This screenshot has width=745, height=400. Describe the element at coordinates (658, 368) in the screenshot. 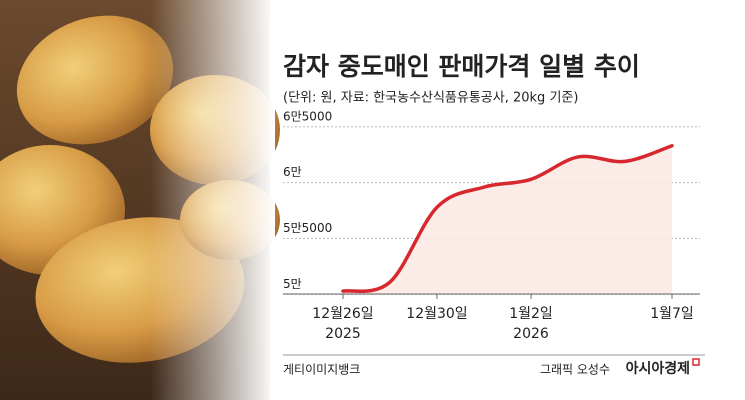

I see `publisher: 아시아경제` at that location.